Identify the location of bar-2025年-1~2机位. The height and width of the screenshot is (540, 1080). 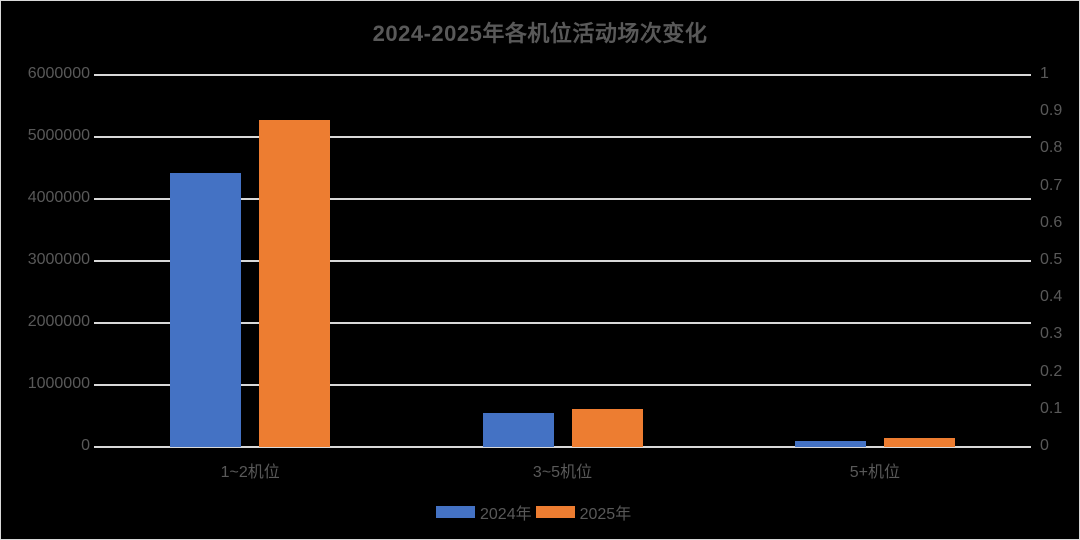
(295, 283).